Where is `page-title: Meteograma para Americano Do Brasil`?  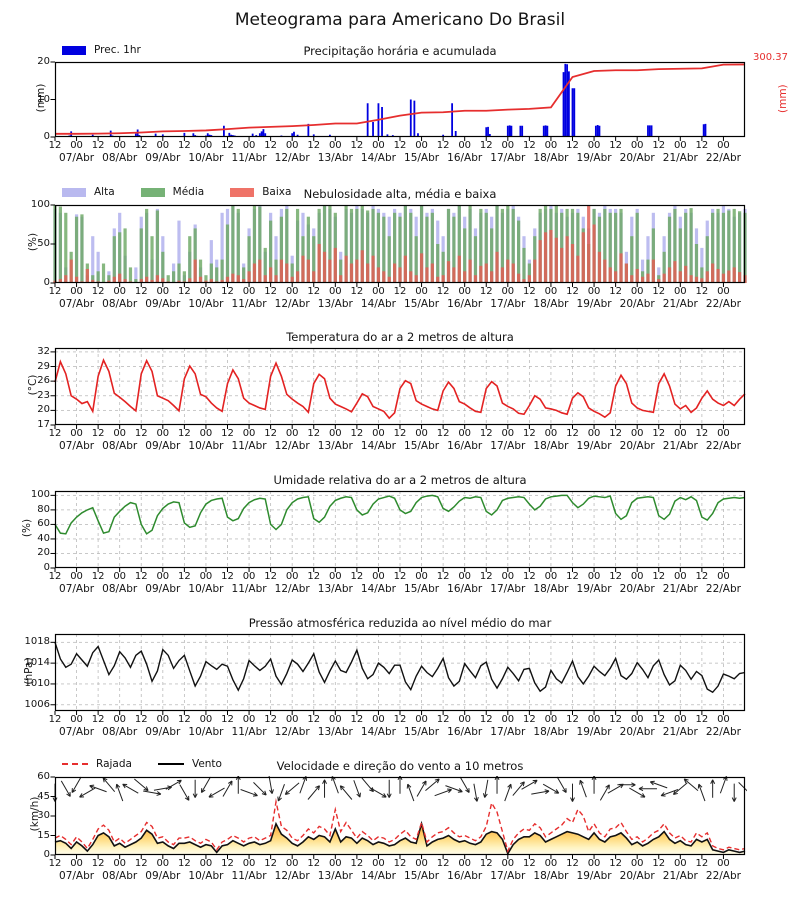
page-title: Meteograma para Americano Do Brasil is located at coordinates (400, 20).